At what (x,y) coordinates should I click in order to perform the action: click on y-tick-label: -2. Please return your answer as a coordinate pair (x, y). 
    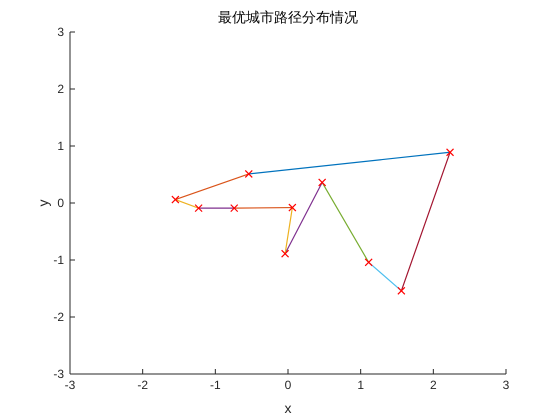
    Looking at the image, I should click on (58, 317).